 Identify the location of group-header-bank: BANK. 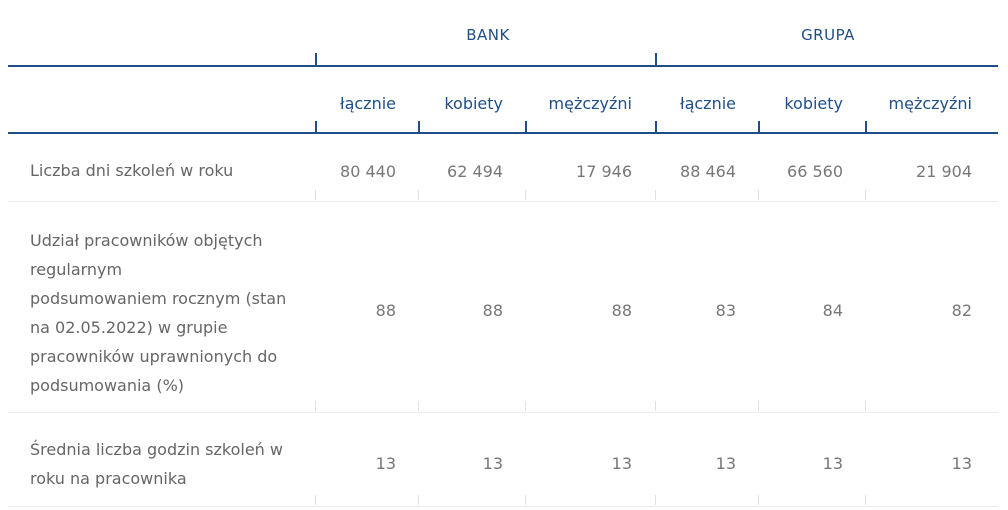
(488, 35).